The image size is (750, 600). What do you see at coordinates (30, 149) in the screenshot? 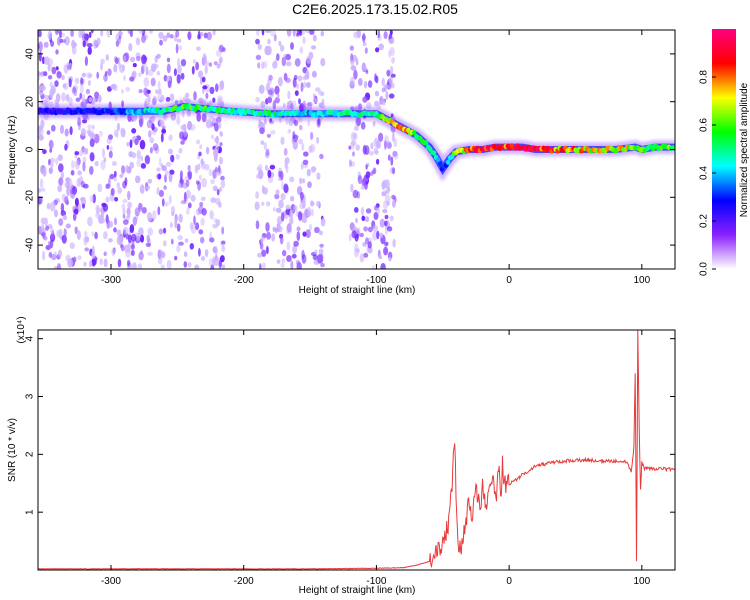
I see `spectrogram-y-tick-label: 0` at bounding box center [30, 149].